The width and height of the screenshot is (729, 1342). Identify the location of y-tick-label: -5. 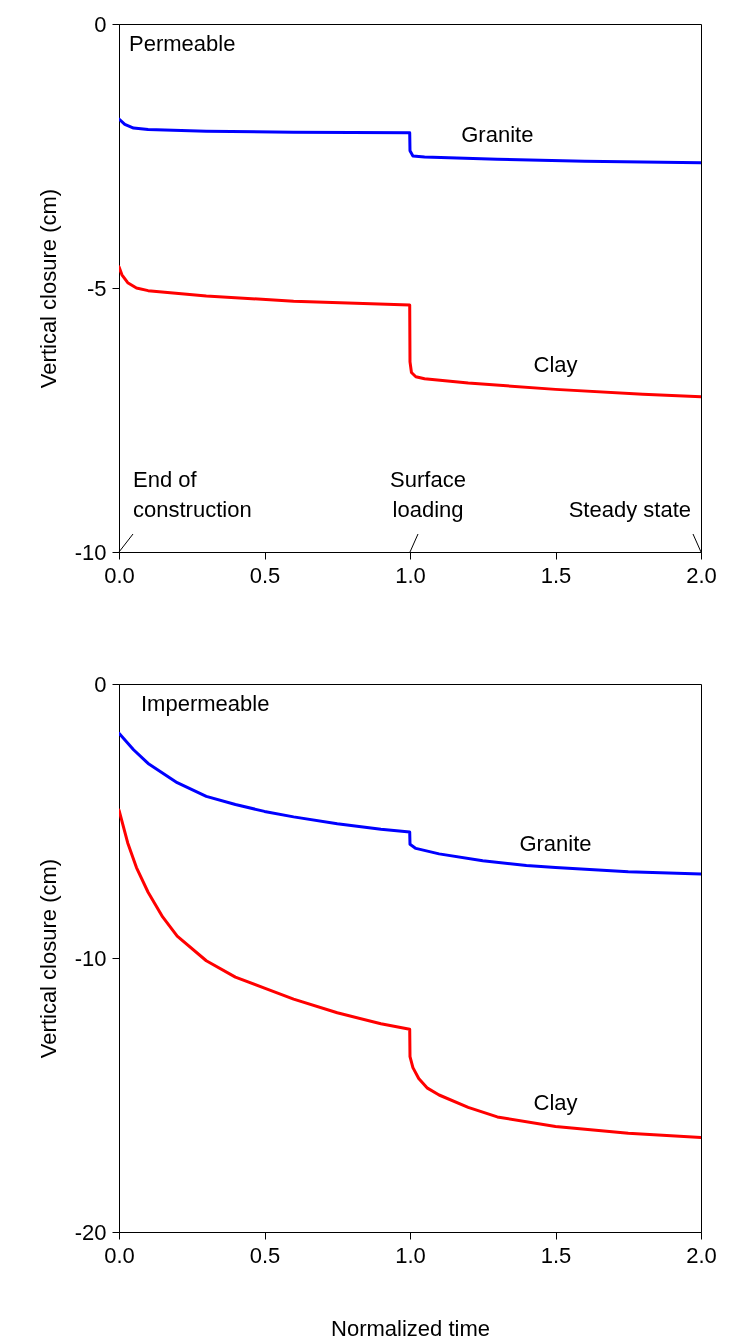
(96, 288).